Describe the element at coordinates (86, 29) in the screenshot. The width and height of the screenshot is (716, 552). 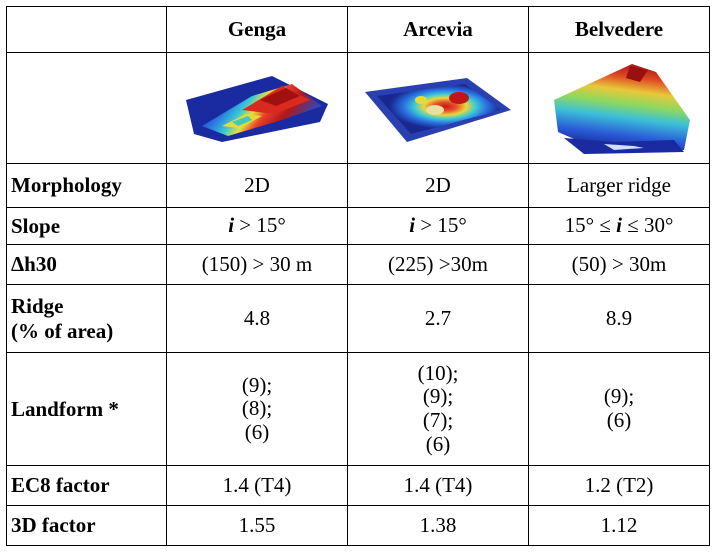
I see `corner-cell` at that location.